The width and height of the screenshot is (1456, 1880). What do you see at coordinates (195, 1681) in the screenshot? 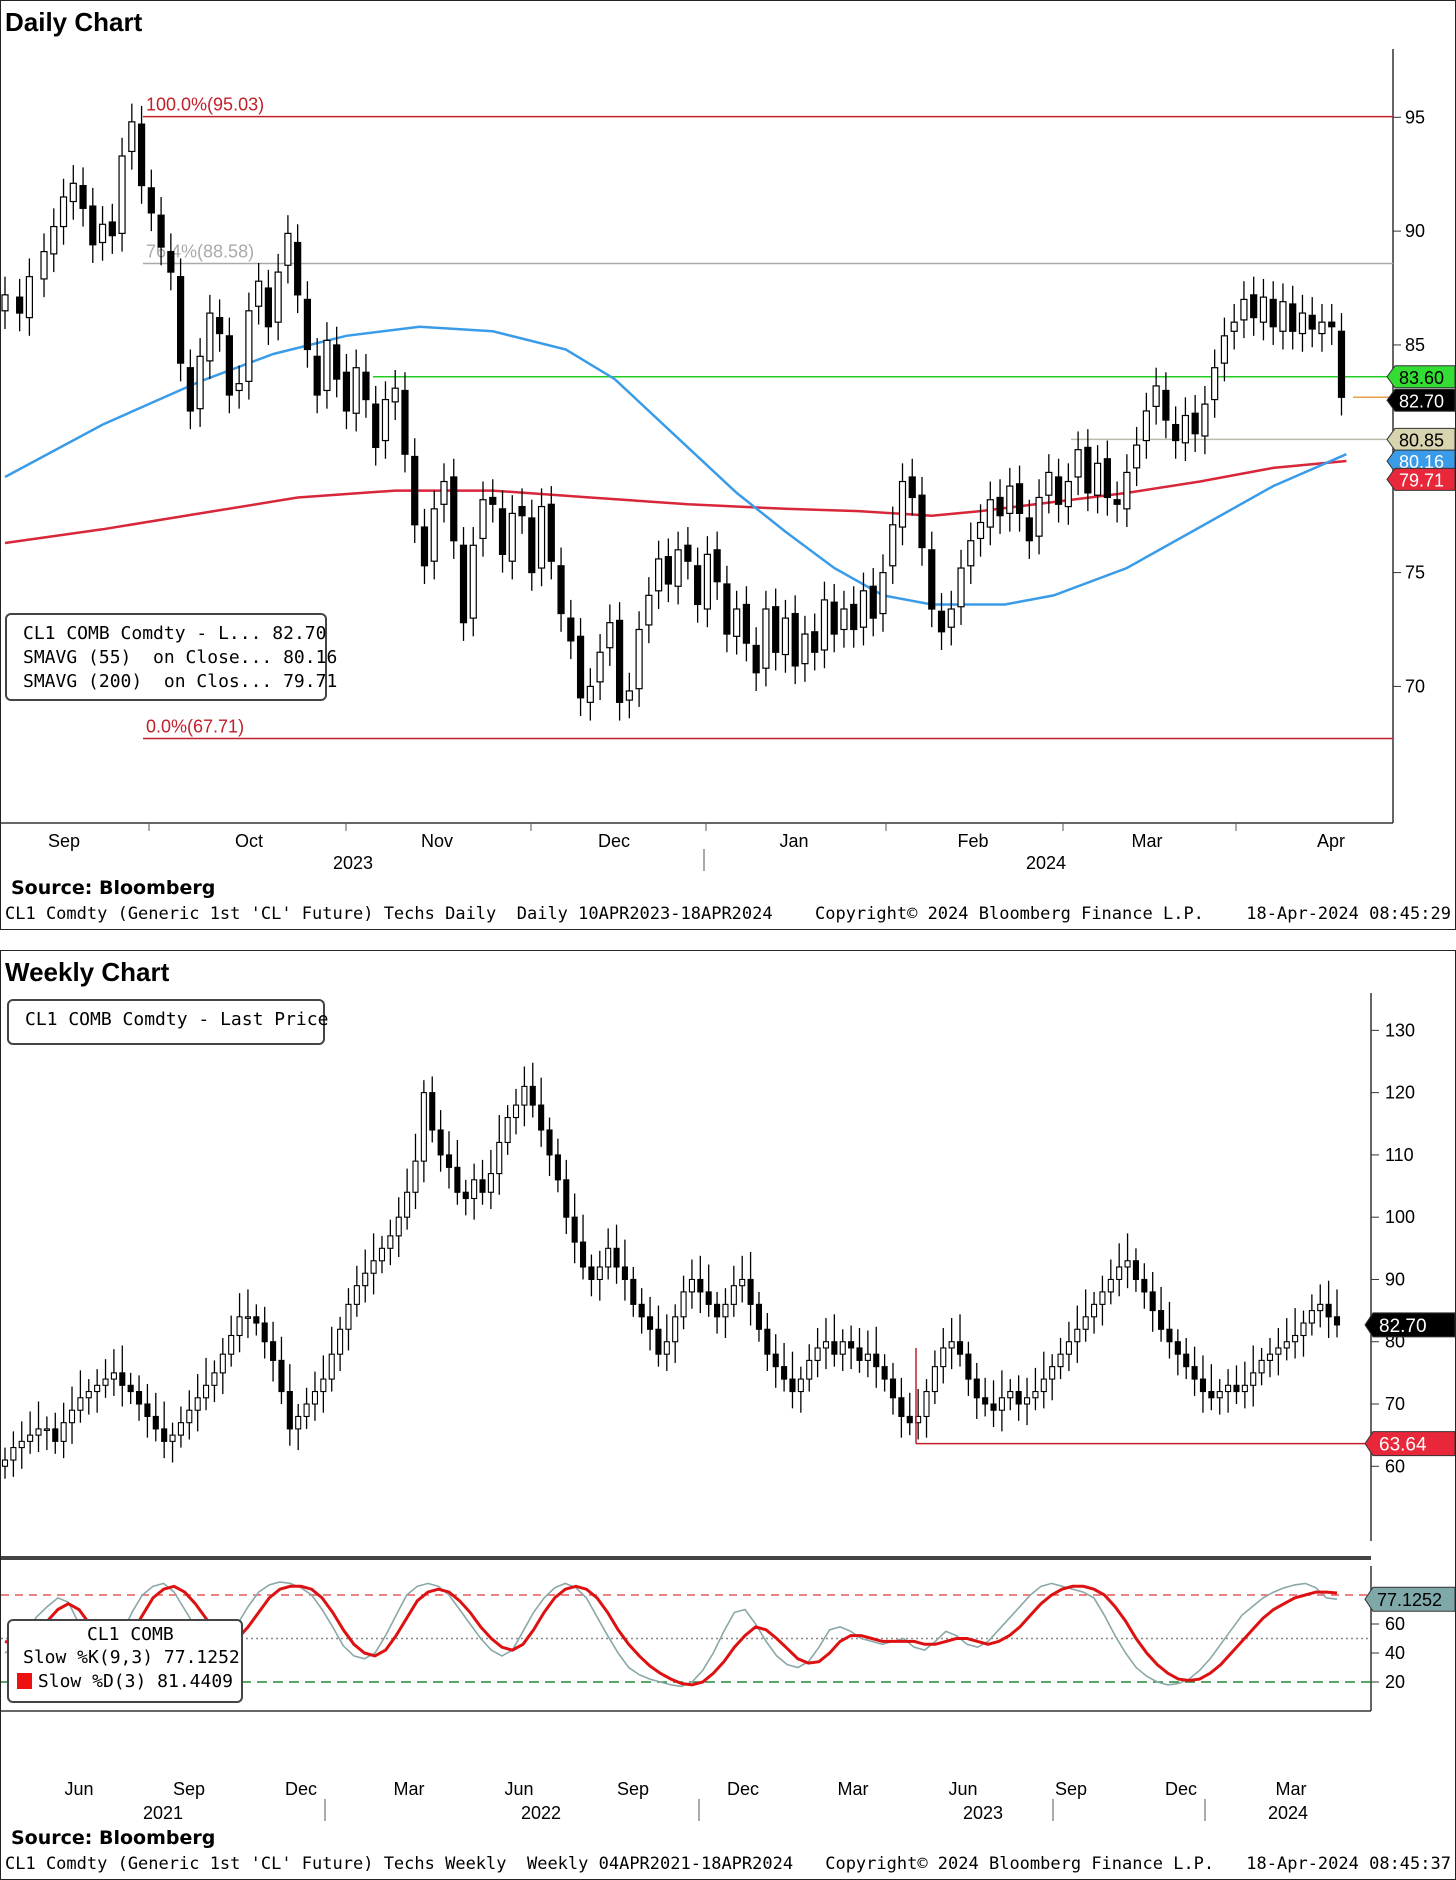
I see `legend-value-stoch-d: 81.4409` at bounding box center [195, 1681].